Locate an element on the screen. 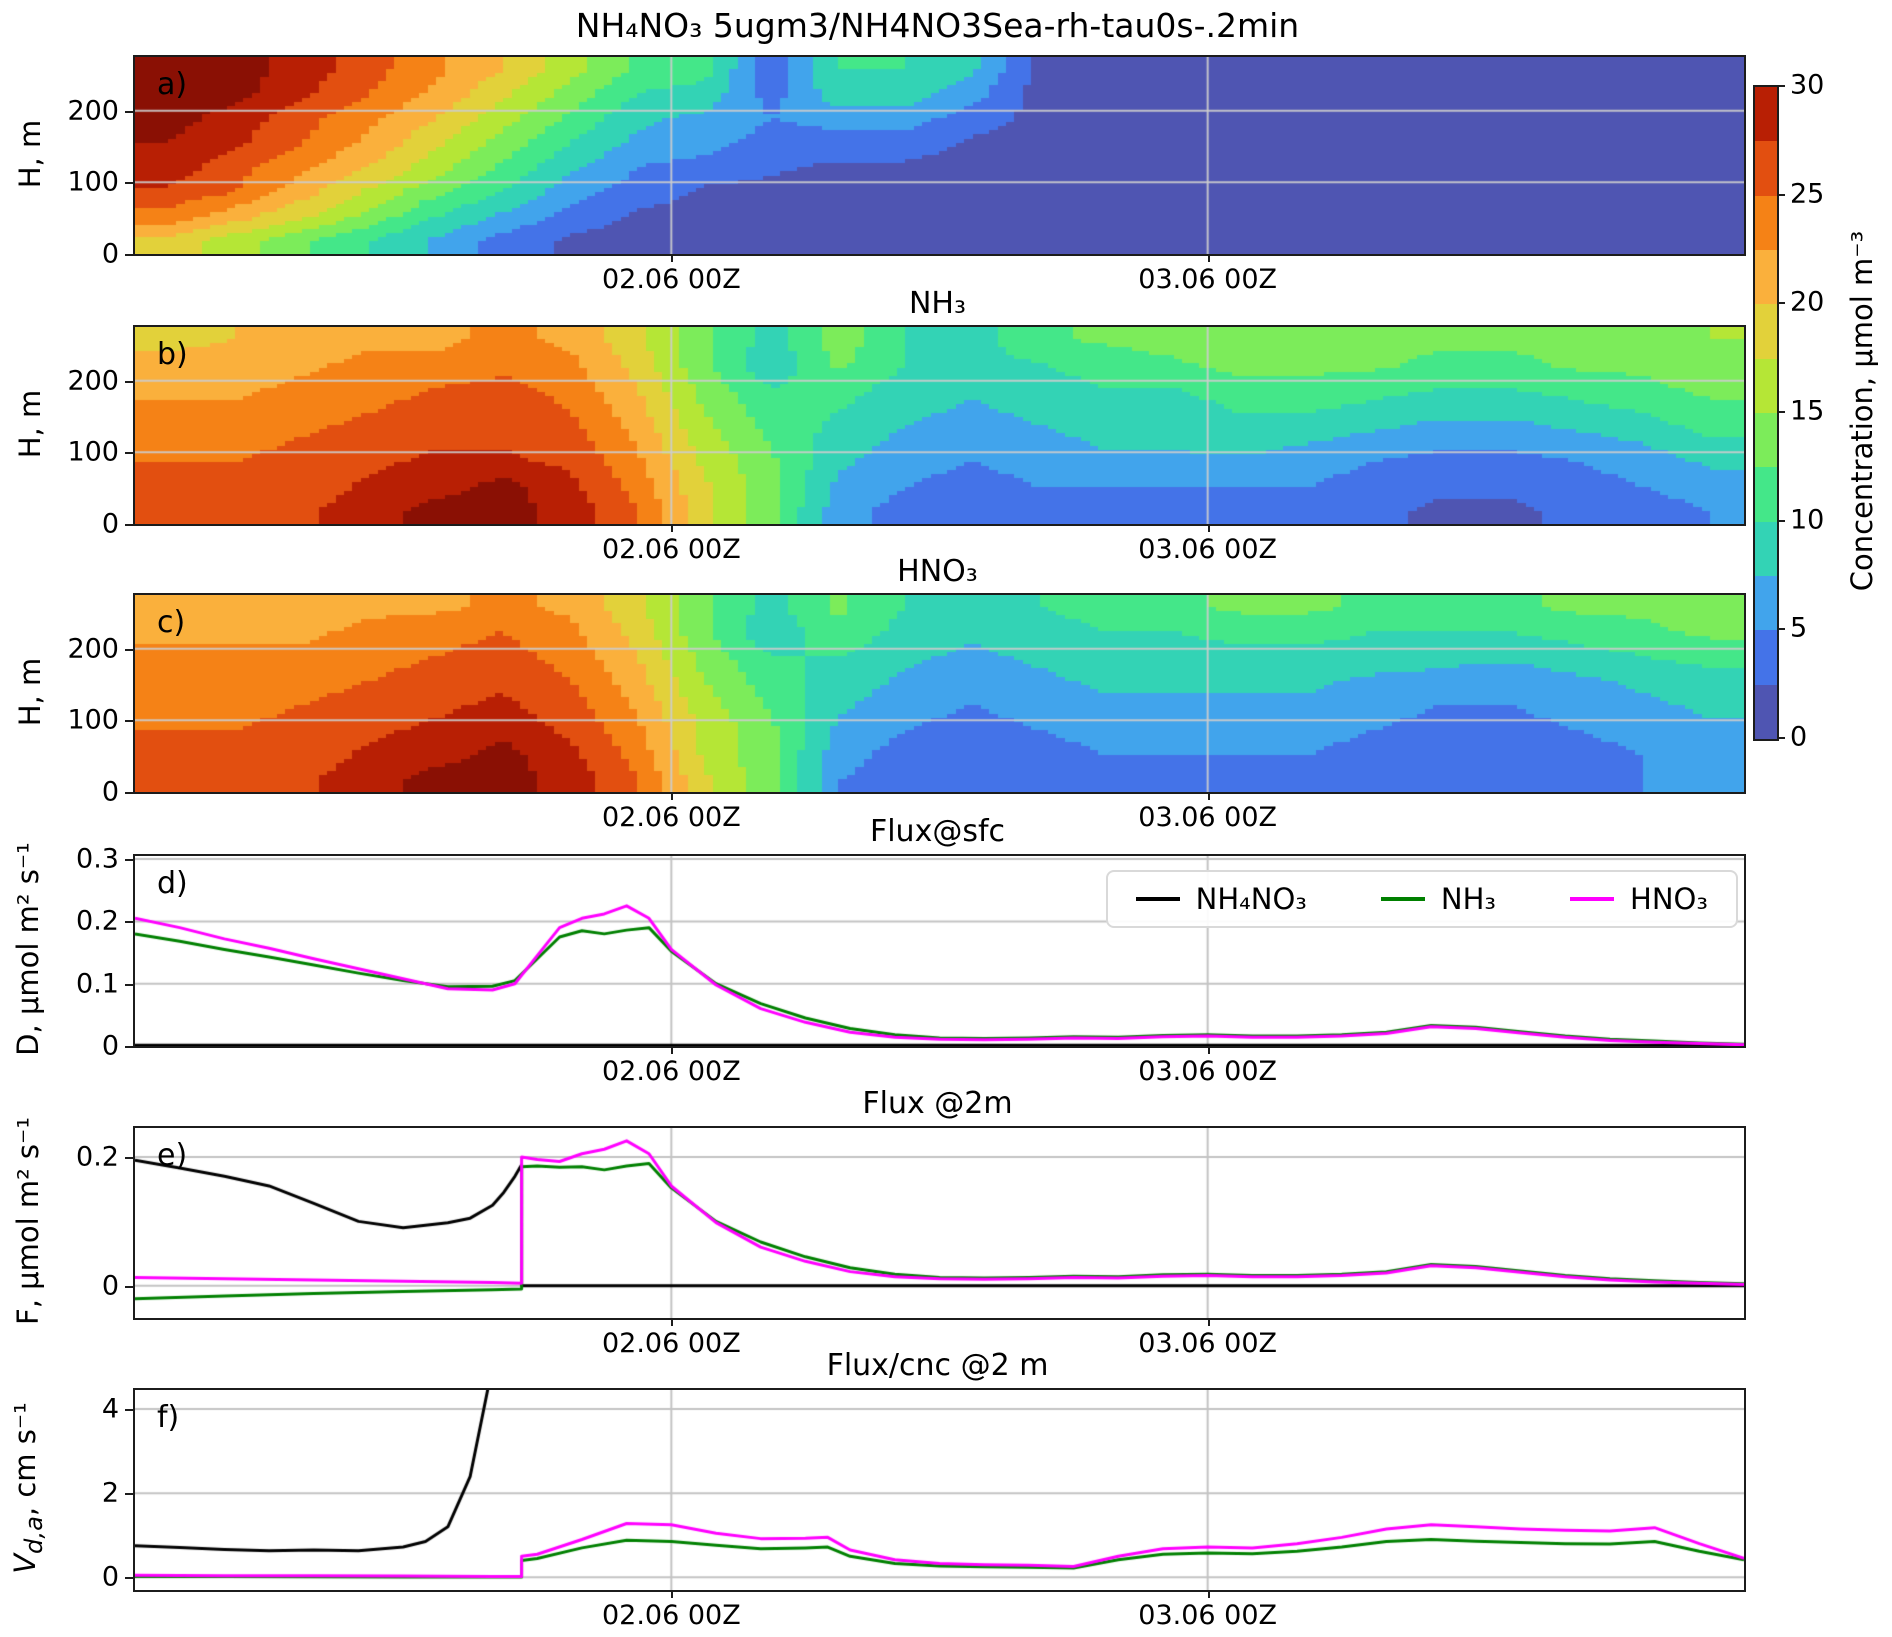 The image size is (1892, 1637). panel-a-letter: a) is located at coordinates (172, 84).